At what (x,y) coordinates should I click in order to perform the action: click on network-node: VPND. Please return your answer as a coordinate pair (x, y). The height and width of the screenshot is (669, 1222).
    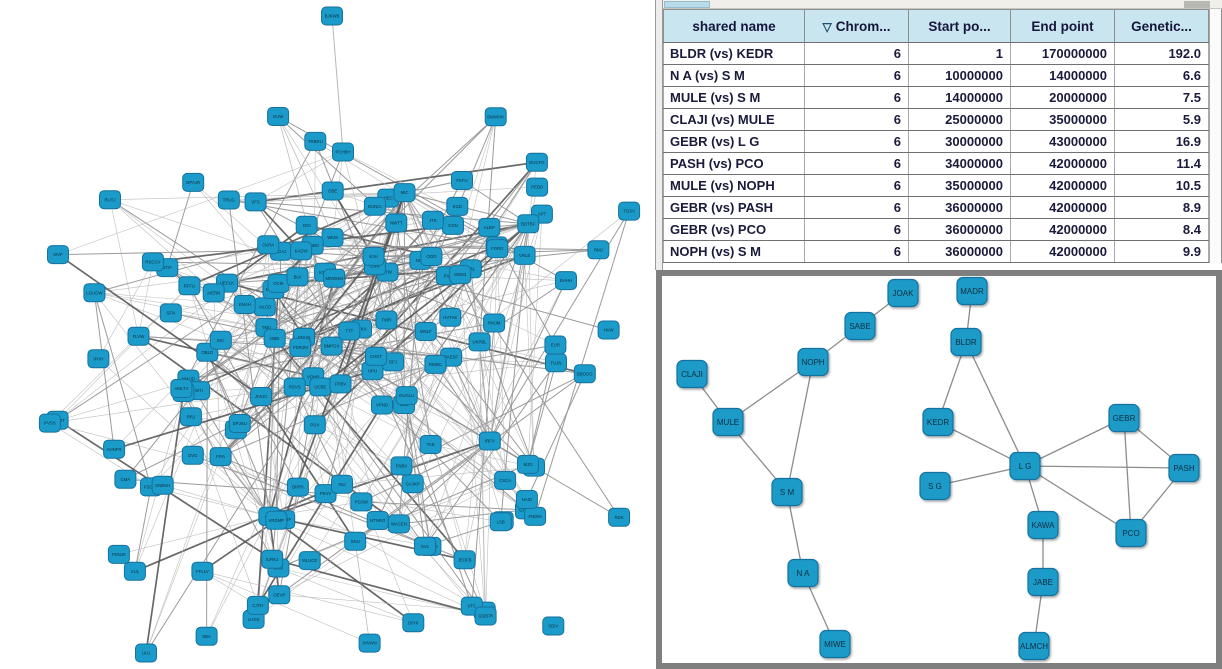
    Looking at the image, I should click on (382, 405).